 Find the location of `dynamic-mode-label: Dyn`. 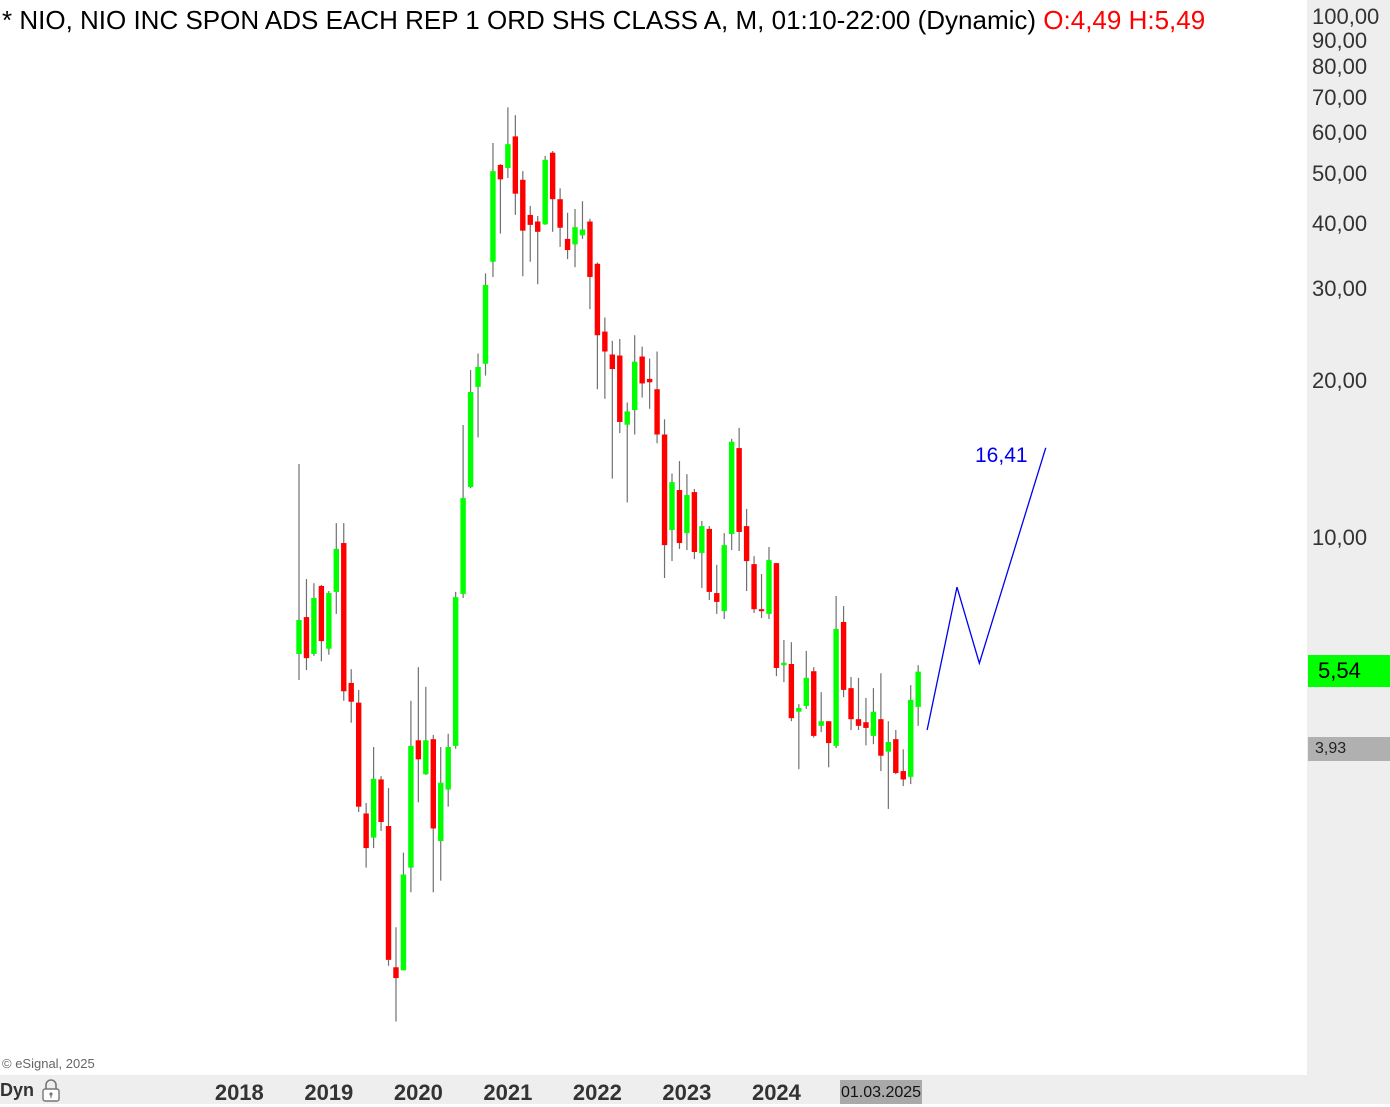

dynamic-mode-label: Dyn is located at coordinates (17, 1090).